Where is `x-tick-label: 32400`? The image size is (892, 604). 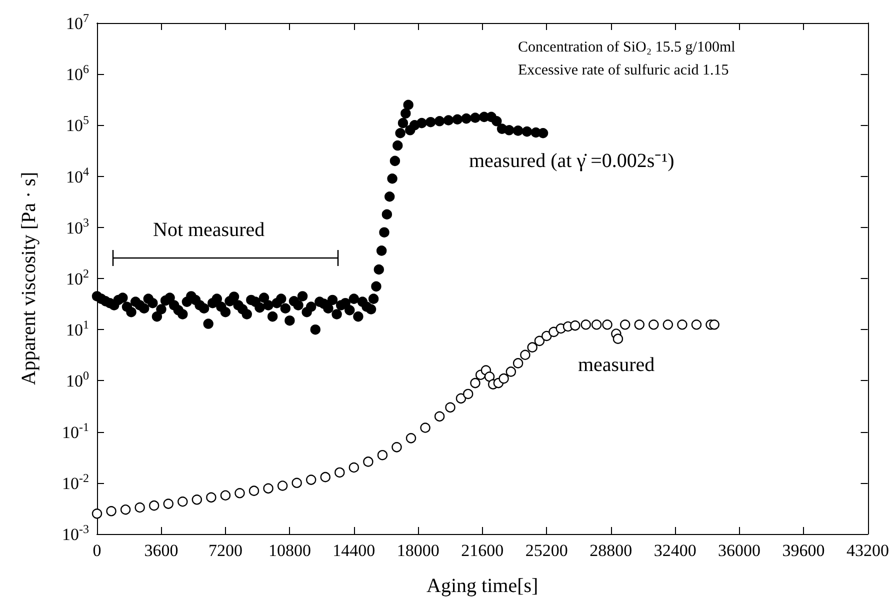 x-tick-label: 32400 is located at coordinates (675, 550).